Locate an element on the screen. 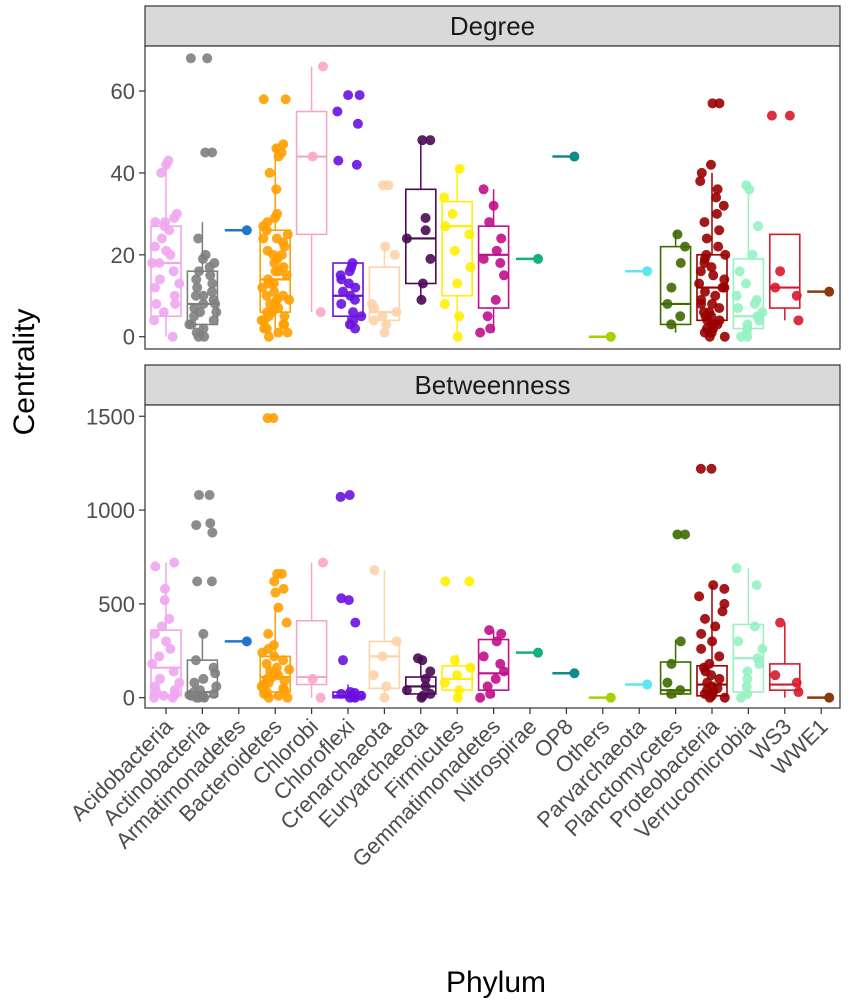  betweenness-group-firmicutes is located at coordinates (457, 639).